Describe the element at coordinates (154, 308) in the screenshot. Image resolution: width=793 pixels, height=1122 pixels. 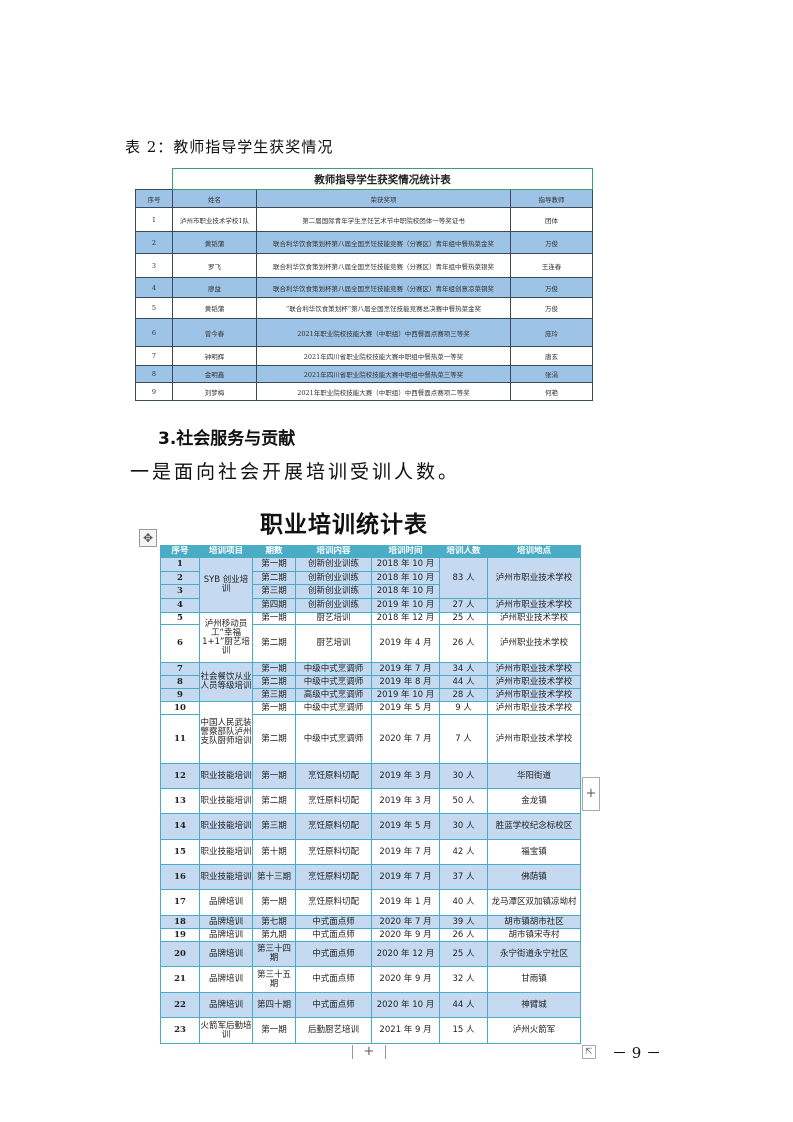
I see `row-number: 5` at that location.